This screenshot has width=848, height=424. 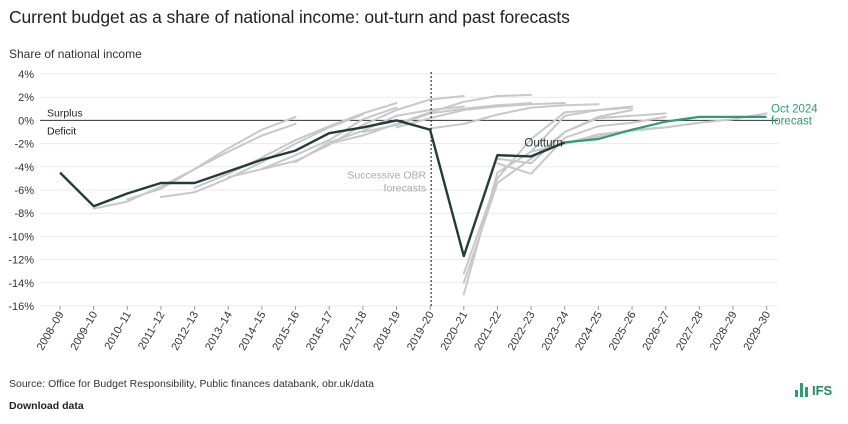 What do you see at coordinates (822, 390) in the screenshot?
I see `logo-text: IFS` at bounding box center [822, 390].